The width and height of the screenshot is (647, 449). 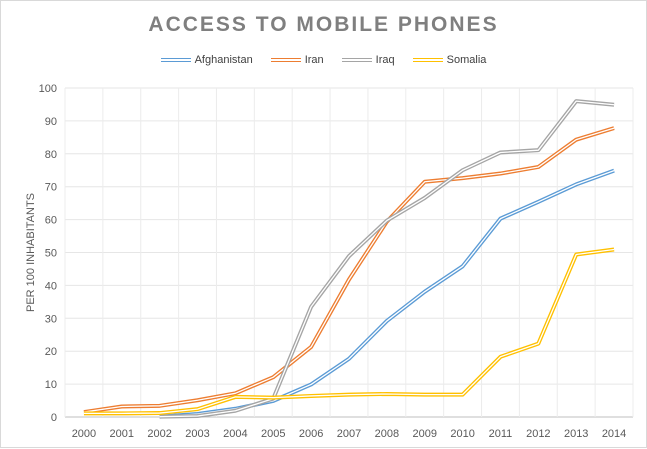 What do you see at coordinates (273, 434) in the screenshot?
I see `x-tick-label: 2005` at bounding box center [273, 434].